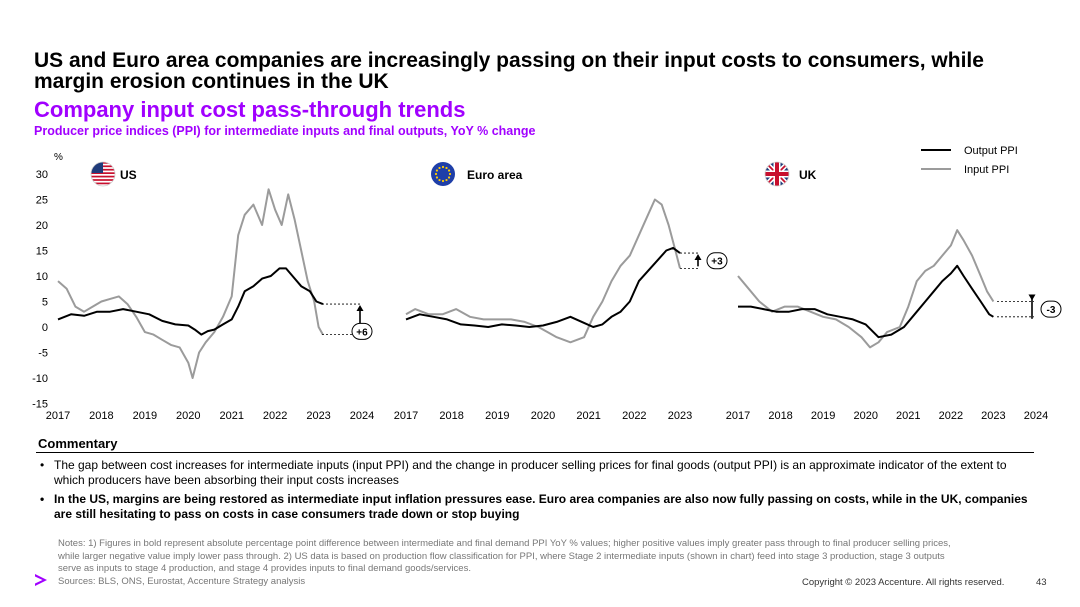 The height and width of the screenshot is (607, 1080). I want to click on y-tick-label: 15, so click(42, 252).